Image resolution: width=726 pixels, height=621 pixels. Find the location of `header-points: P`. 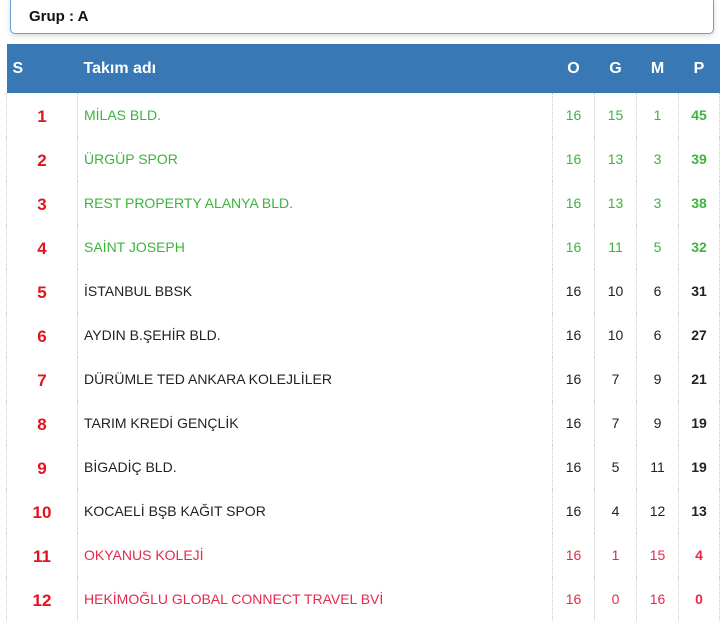

header-points: P is located at coordinates (699, 68).